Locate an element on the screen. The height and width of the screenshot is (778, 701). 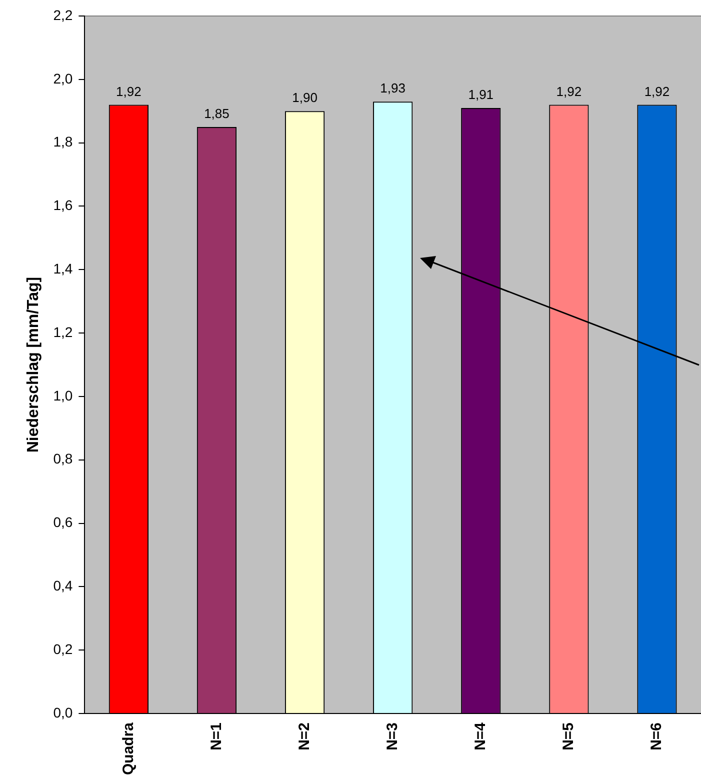
y-tick-label: 0,2 is located at coordinates (63, 648).